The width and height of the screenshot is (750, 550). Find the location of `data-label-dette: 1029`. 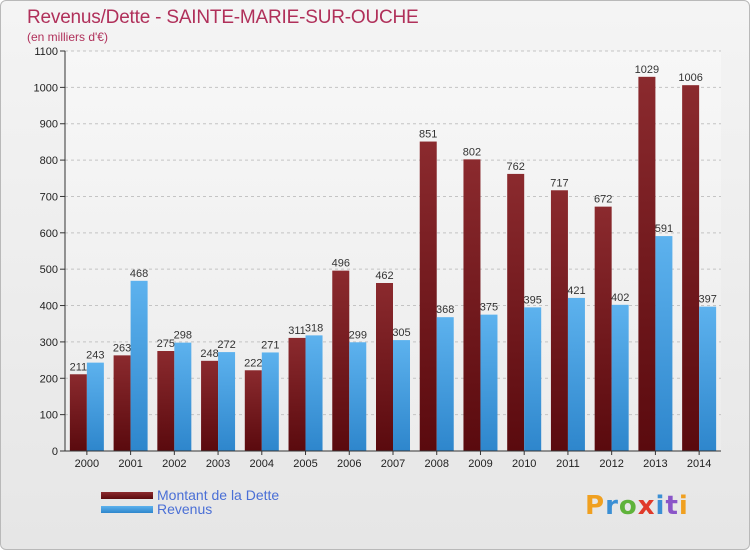

data-label-dette: 1029 is located at coordinates (647, 70).